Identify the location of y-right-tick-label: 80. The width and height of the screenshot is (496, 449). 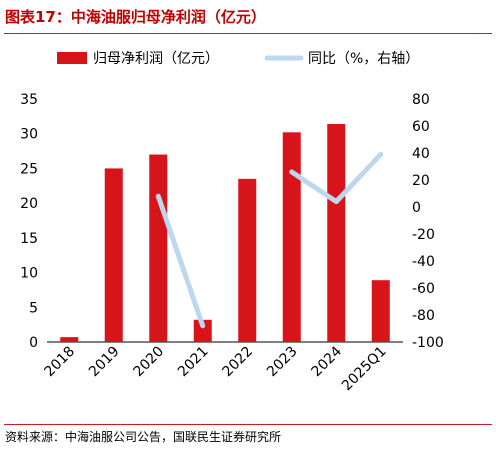
(421, 100).